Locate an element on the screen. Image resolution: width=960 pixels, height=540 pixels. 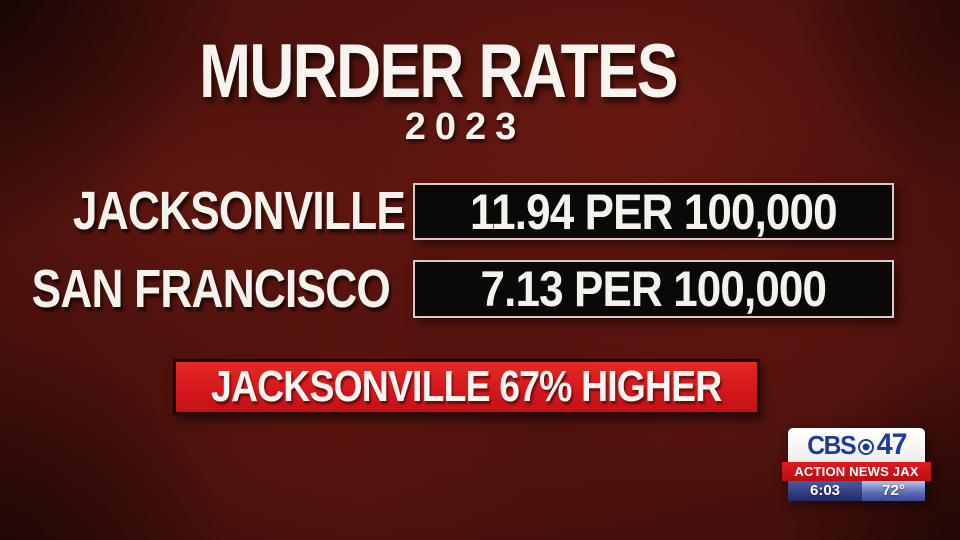
station-logo: CBS 47 ACTION NEWS JAX 6:03 72° is located at coordinates (856, 464).